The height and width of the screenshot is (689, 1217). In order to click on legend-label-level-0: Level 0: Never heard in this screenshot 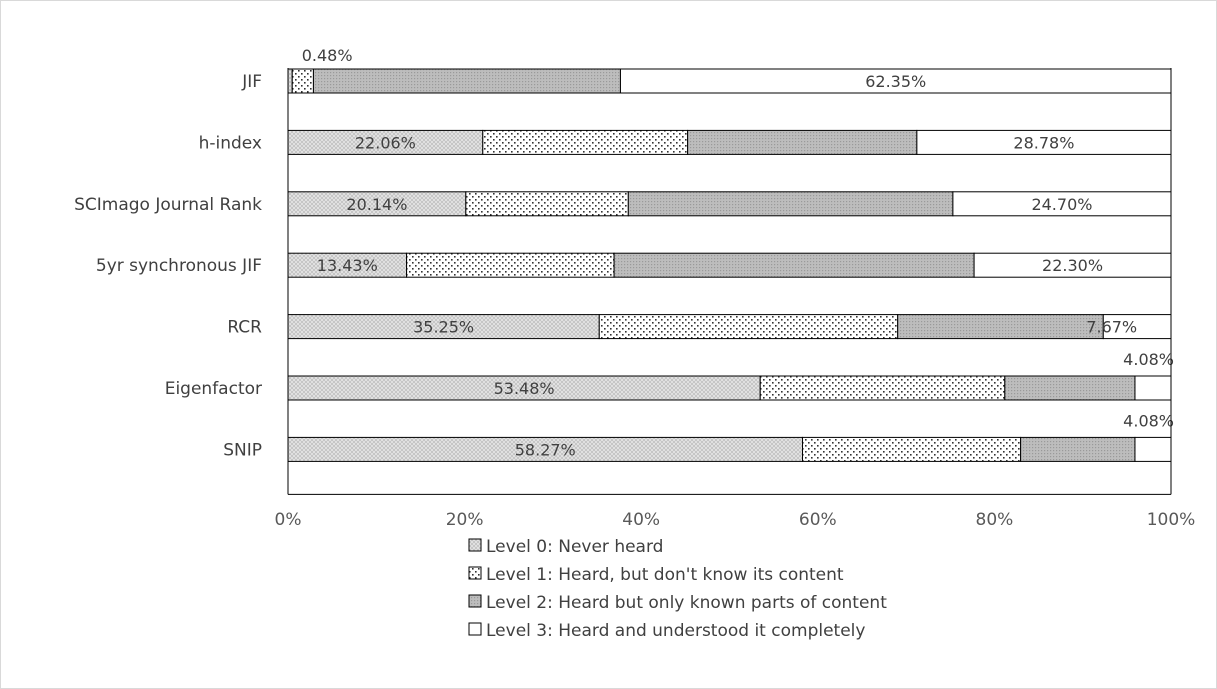, I will do `click(574, 547)`.